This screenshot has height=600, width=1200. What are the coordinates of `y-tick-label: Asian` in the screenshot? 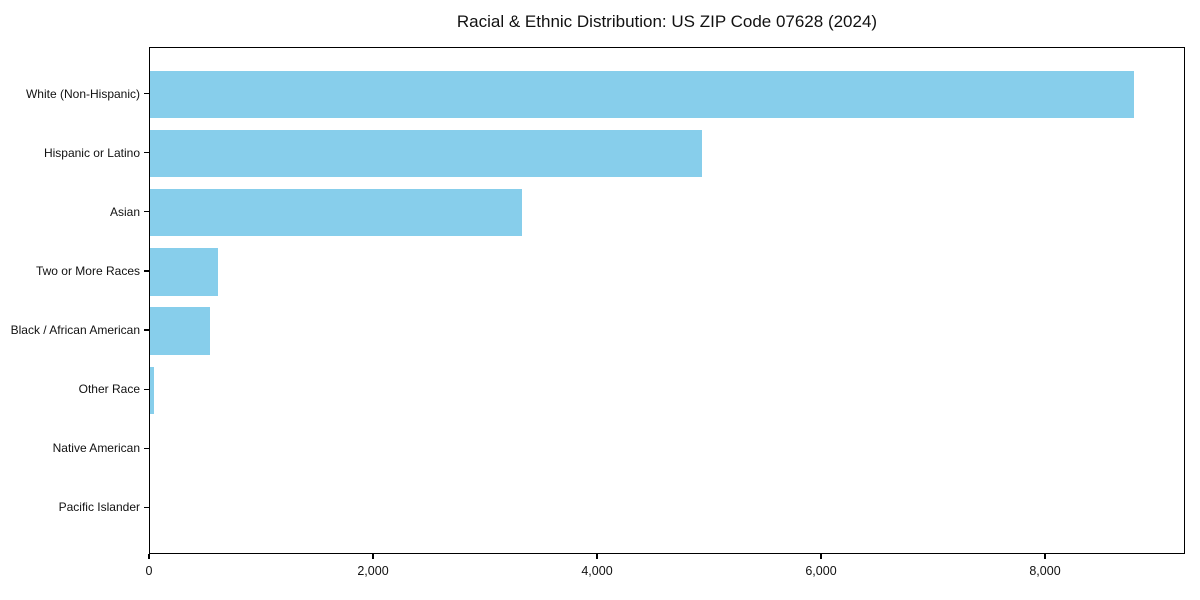 It's located at (124, 211).